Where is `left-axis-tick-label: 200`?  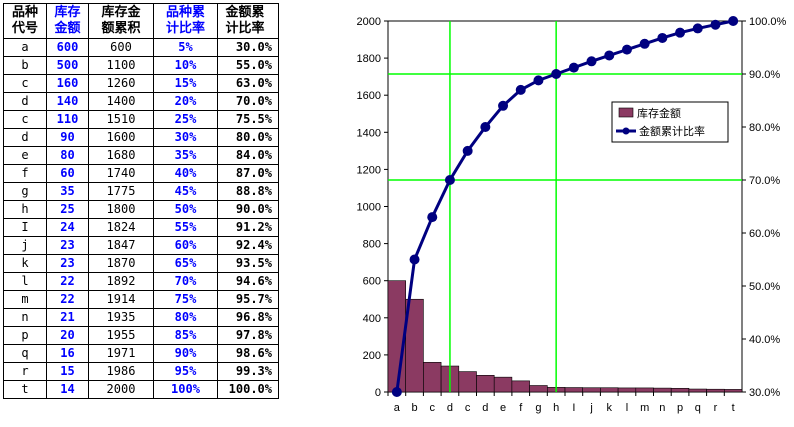 left-axis-tick-label: 200 is located at coordinates (372, 356).